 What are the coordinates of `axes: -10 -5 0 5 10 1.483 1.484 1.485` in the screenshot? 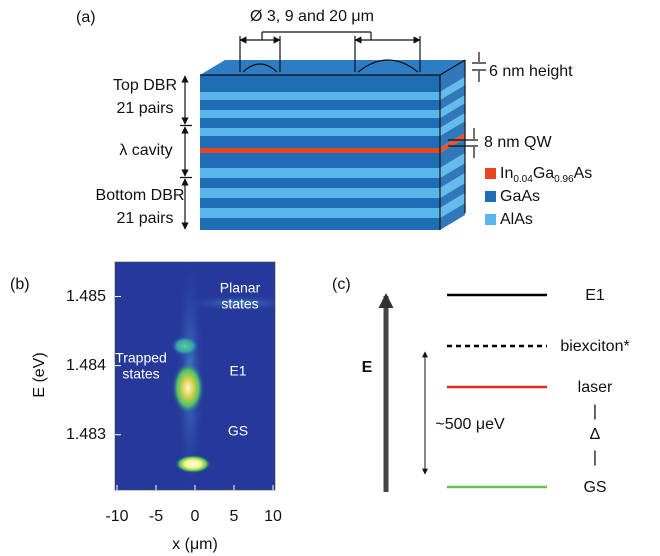 It's located at (174, 406).